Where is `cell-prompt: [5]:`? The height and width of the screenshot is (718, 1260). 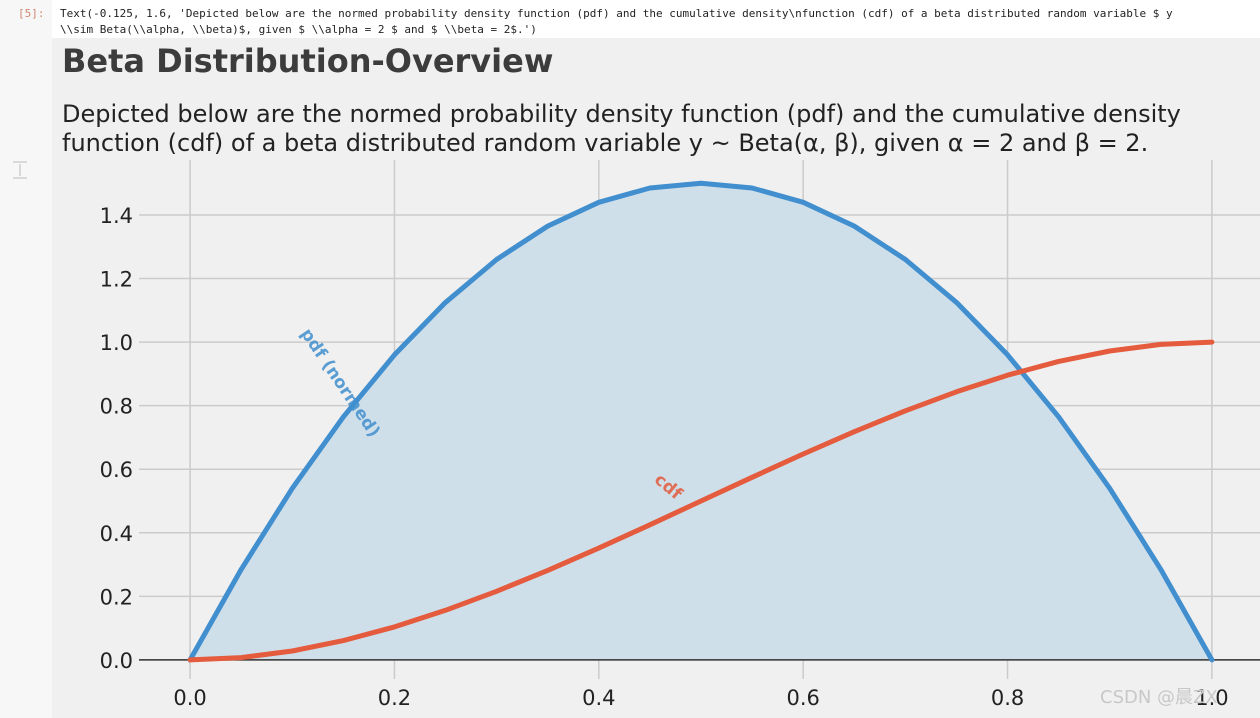 cell-prompt: [5]: is located at coordinates (31, 13).